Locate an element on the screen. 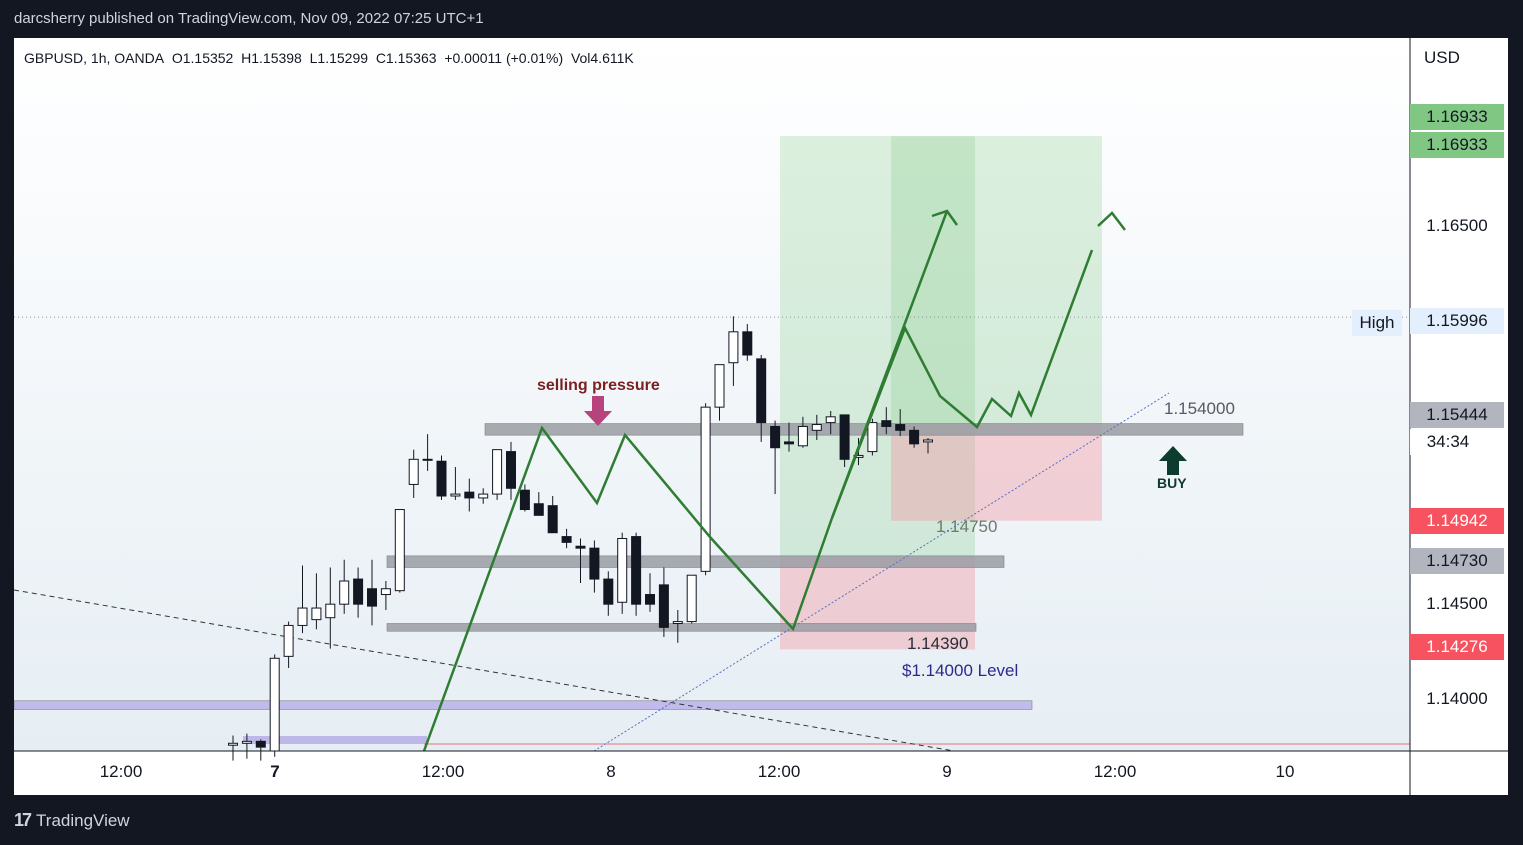  long-position-stop-zone is located at coordinates (996, 472).